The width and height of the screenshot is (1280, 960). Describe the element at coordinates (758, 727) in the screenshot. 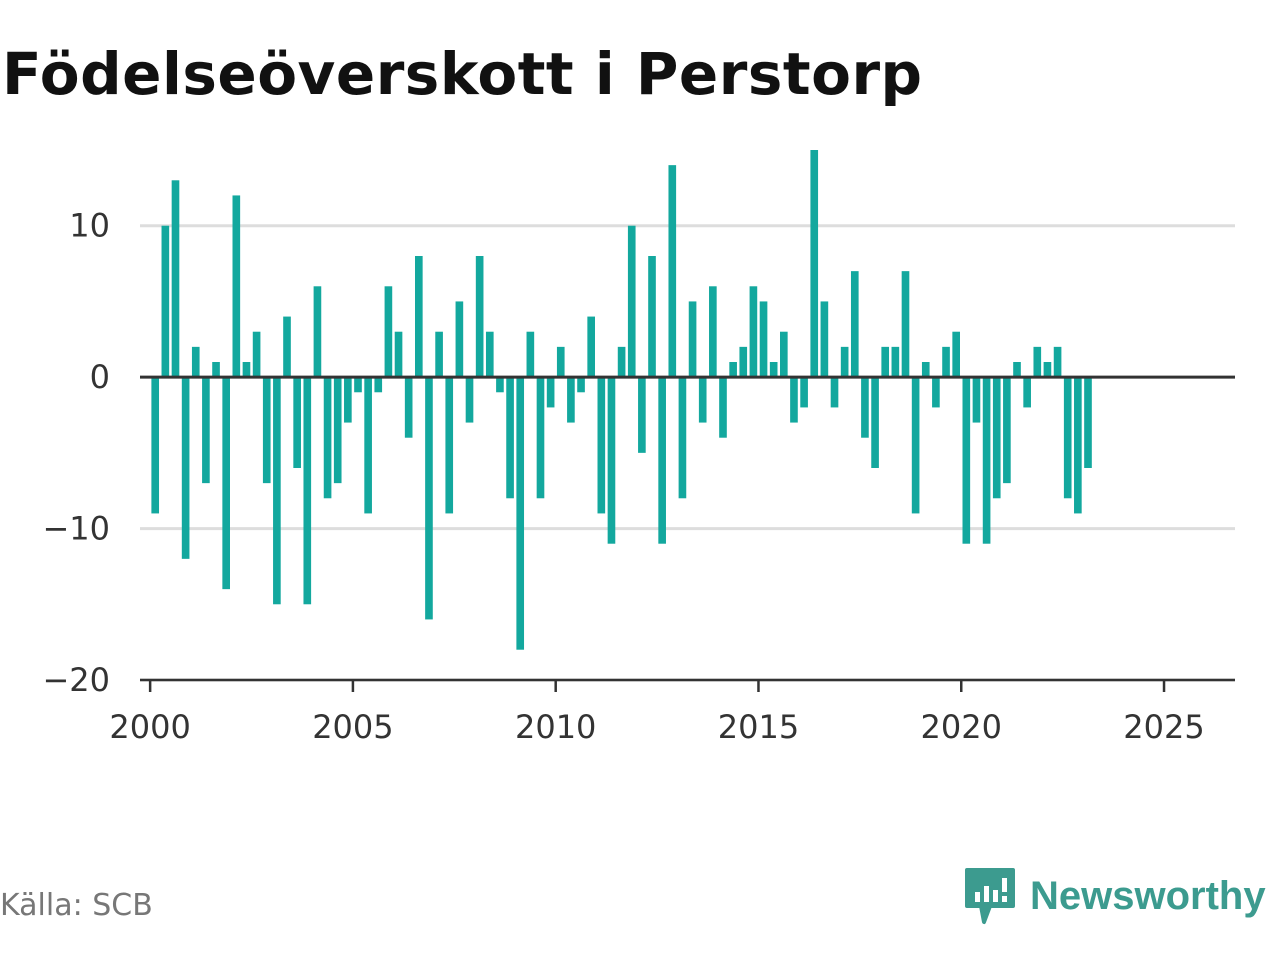

I see `x-tick-label: 2015` at that location.